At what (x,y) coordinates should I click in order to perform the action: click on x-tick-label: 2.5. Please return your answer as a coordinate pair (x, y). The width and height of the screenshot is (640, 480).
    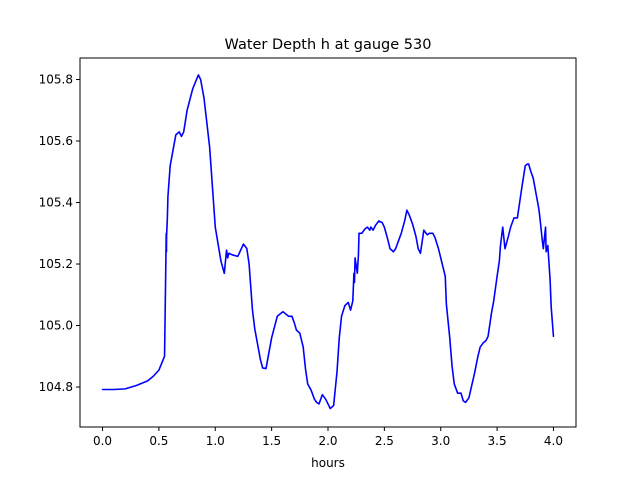
    Looking at the image, I should click on (384, 441).